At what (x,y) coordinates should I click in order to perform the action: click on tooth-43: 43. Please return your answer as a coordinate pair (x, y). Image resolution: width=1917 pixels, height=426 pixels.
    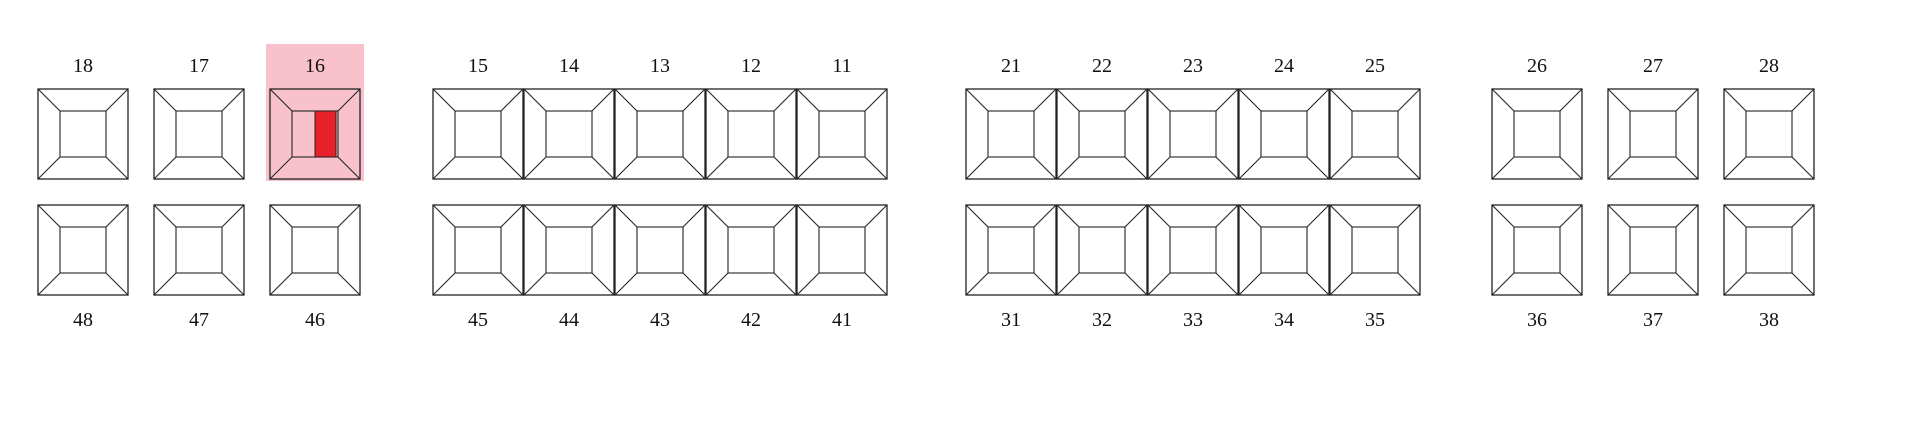
    Looking at the image, I should click on (660, 267).